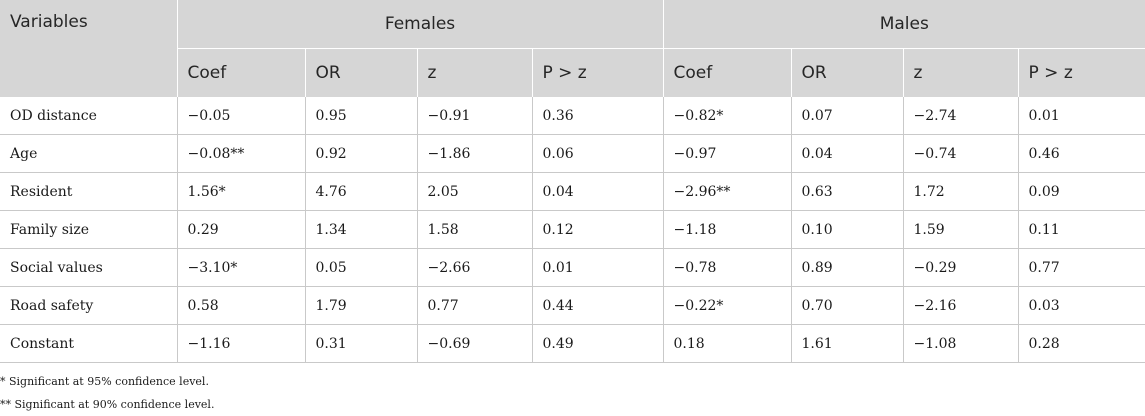 The height and width of the screenshot is (416, 1145). What do you see at coordinates (847, 267) in the screenshot?
I see `table-cell: 0.89` at bounding box center [847, 267].